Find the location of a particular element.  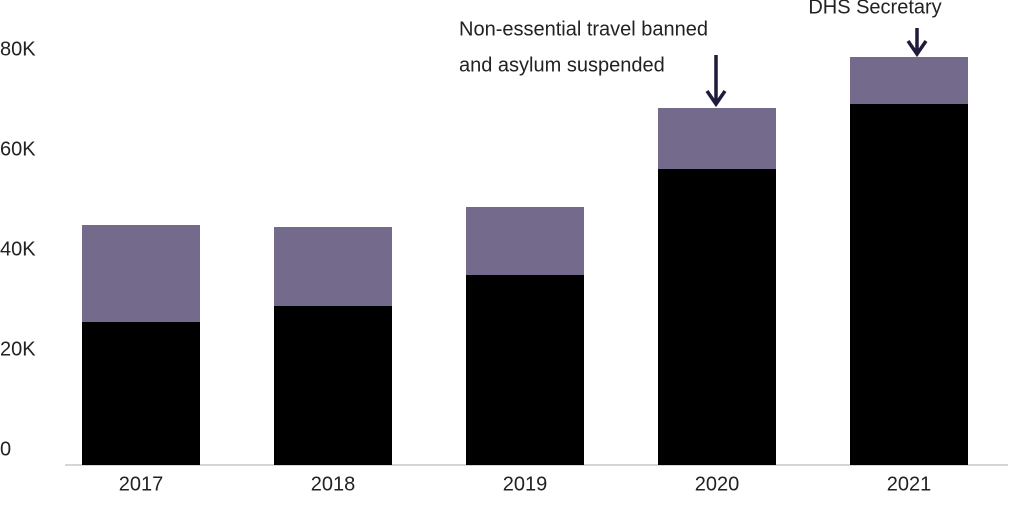

annotation: DHS Secretary is located at coordinates (874, 9).